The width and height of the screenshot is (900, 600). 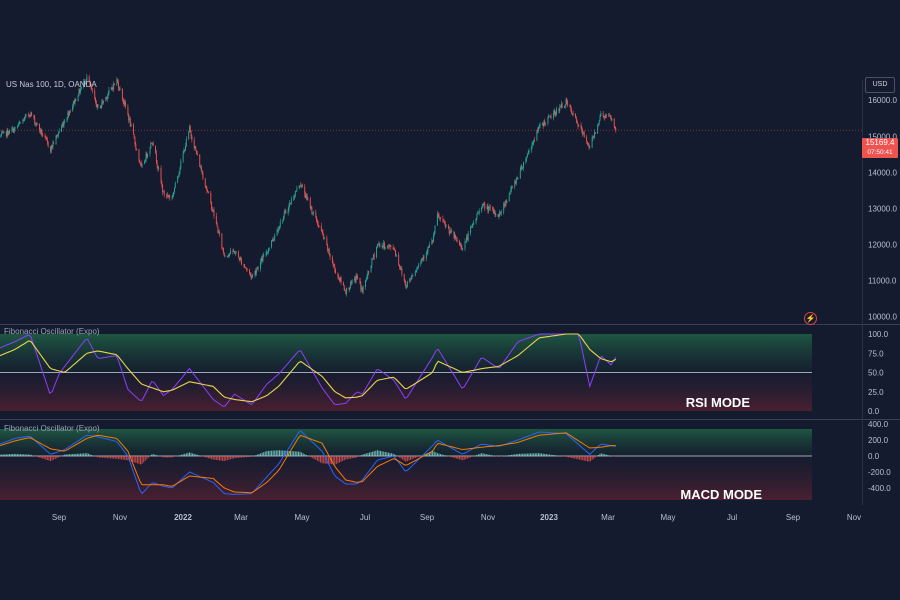 I want to click on currency-button: USD, so click(x=880, y=85).